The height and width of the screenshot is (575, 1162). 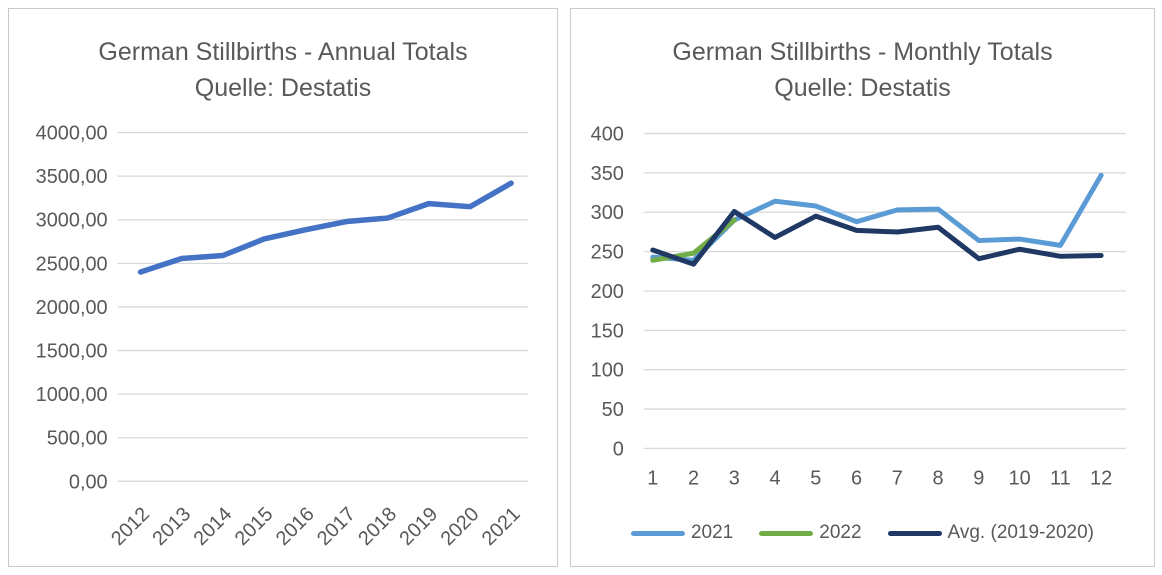 What do you see at coordinates (72, 221) in the screenshot?
I see `y-tick-label: 3000,00` at bounding box center [72, 221].